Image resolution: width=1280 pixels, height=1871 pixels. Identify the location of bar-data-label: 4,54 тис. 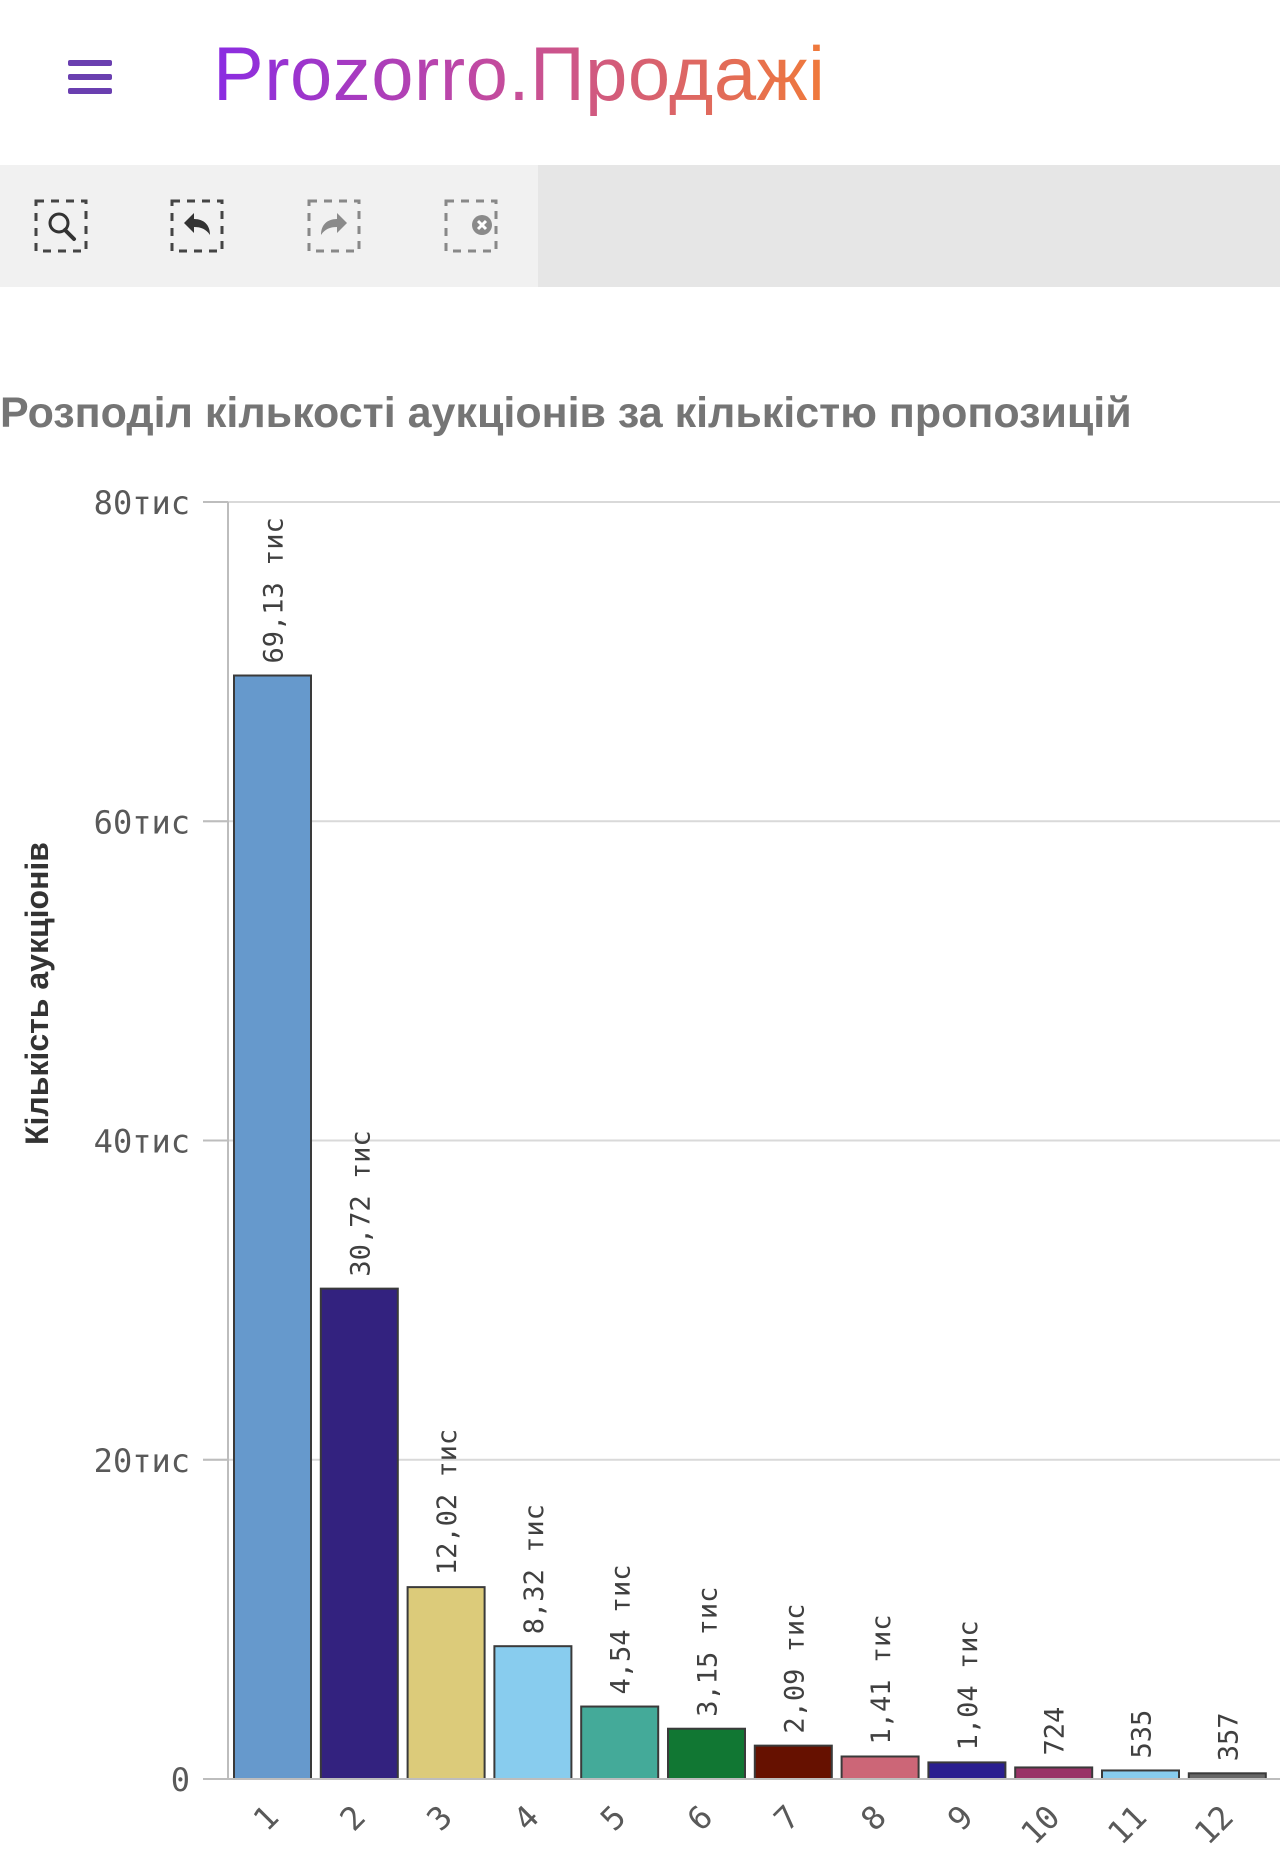
(621, 1629).